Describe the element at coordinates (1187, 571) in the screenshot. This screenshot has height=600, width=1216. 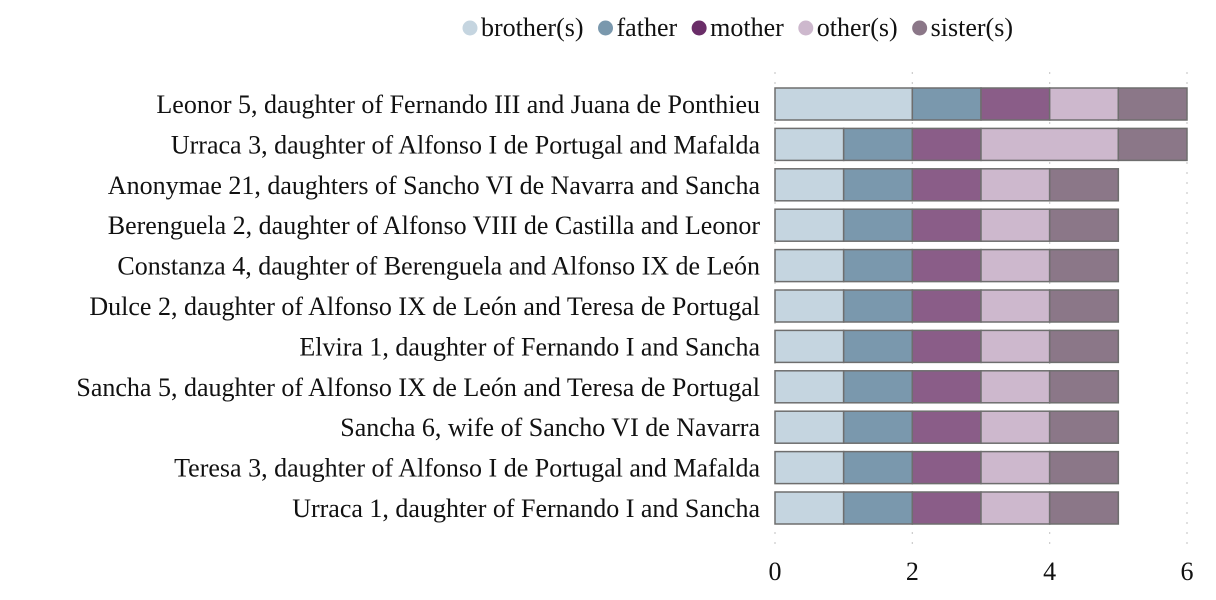
I see `x-tick-label: 6` at that location.